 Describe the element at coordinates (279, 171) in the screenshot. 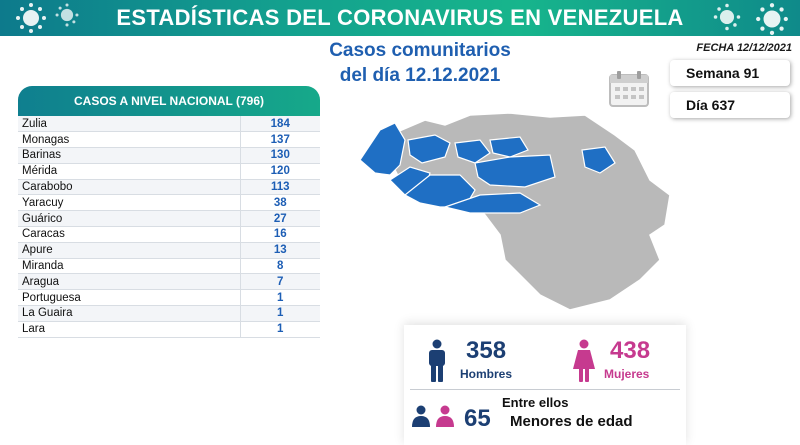

I see `state-cases: 120` at that location.